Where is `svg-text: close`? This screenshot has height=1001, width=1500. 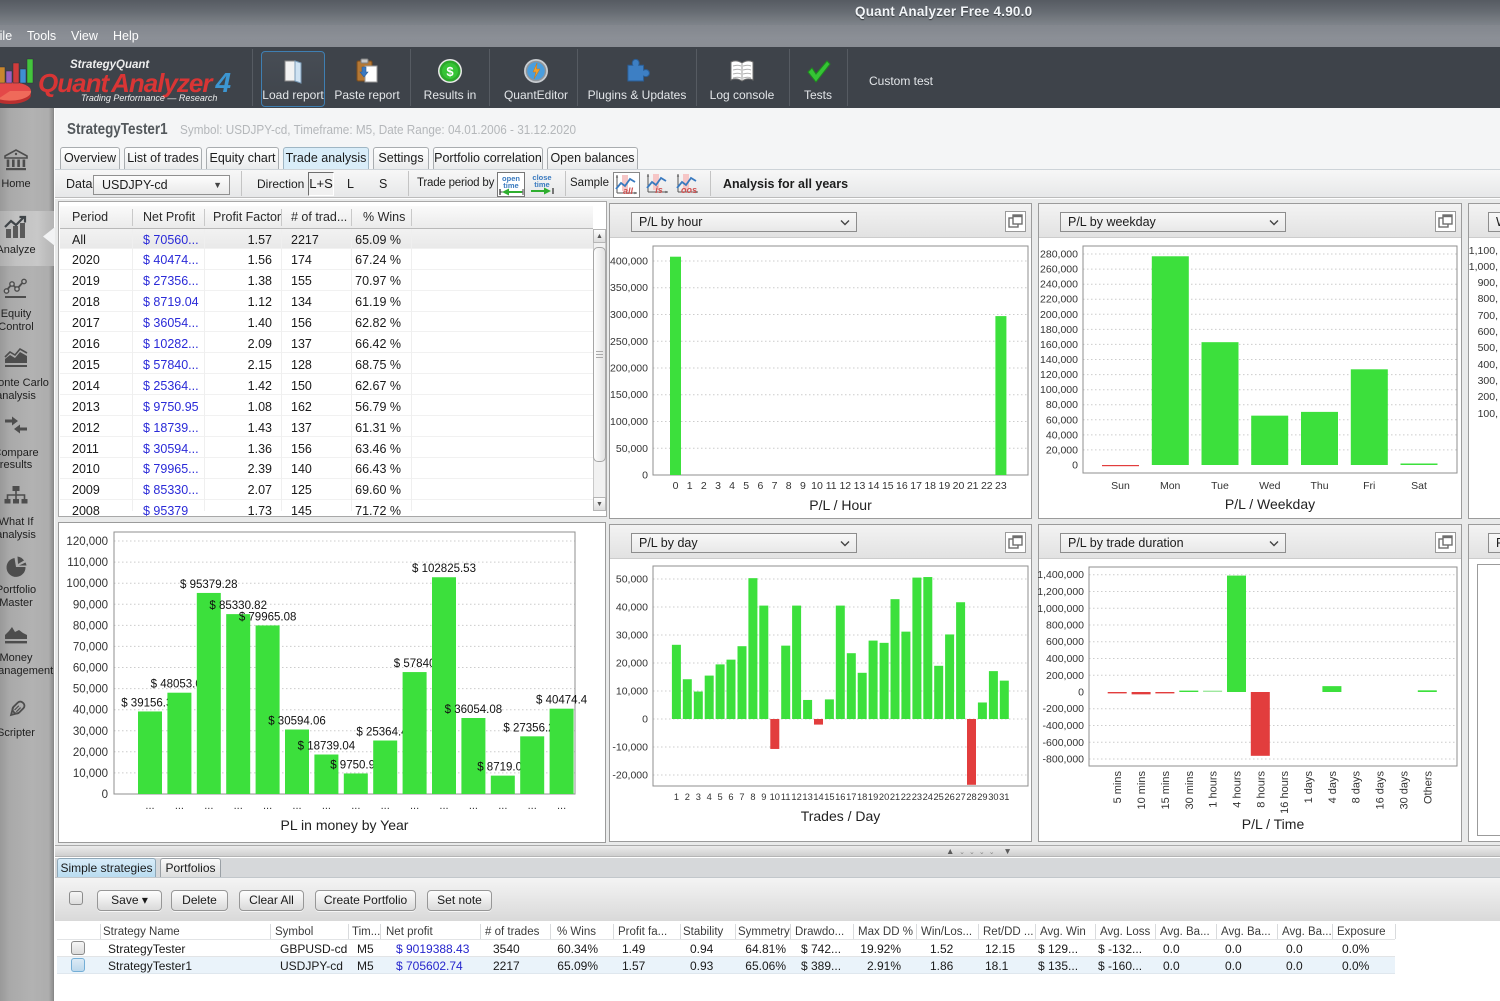
svg-text: close is located at coordinates (541, 177).